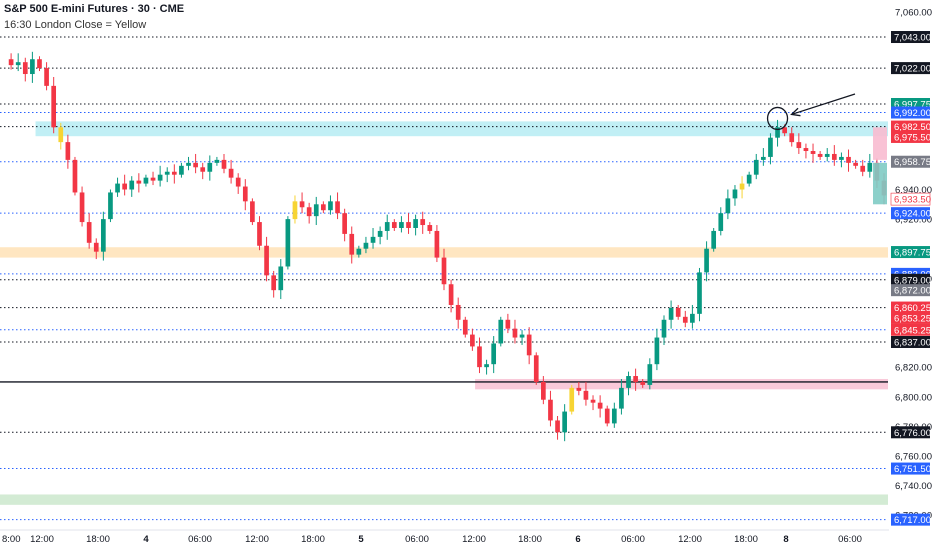  I want to click on price-tag-label-7: 6,933.50, so click(912, 200).